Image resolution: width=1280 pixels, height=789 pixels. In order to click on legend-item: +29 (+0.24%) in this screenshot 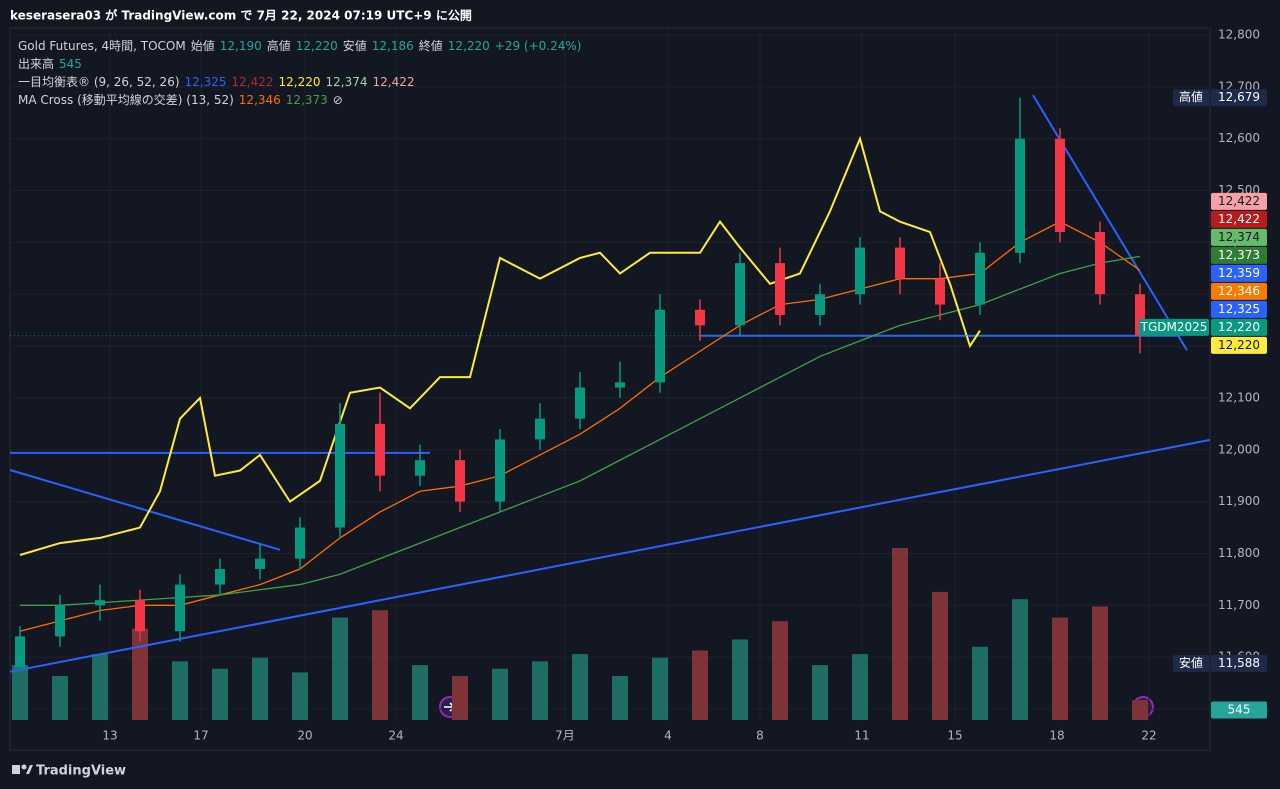, I will do `click(538, 46)`.